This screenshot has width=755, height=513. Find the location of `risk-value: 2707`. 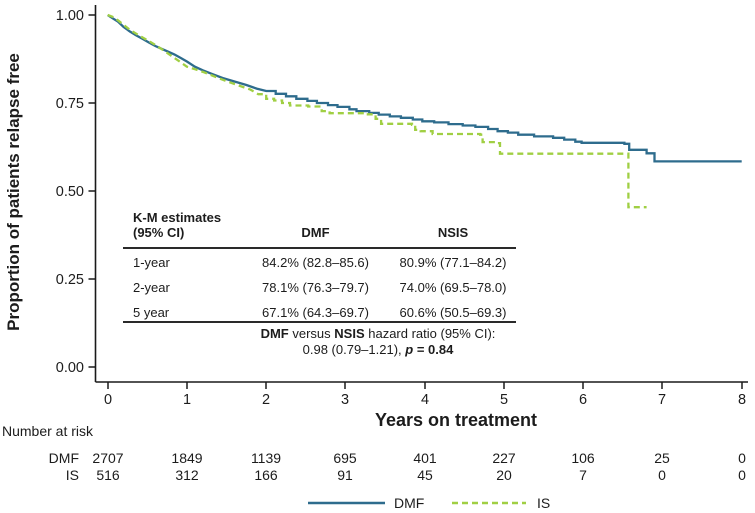

risk-value: 2707 is located at coordinates (108, 458).